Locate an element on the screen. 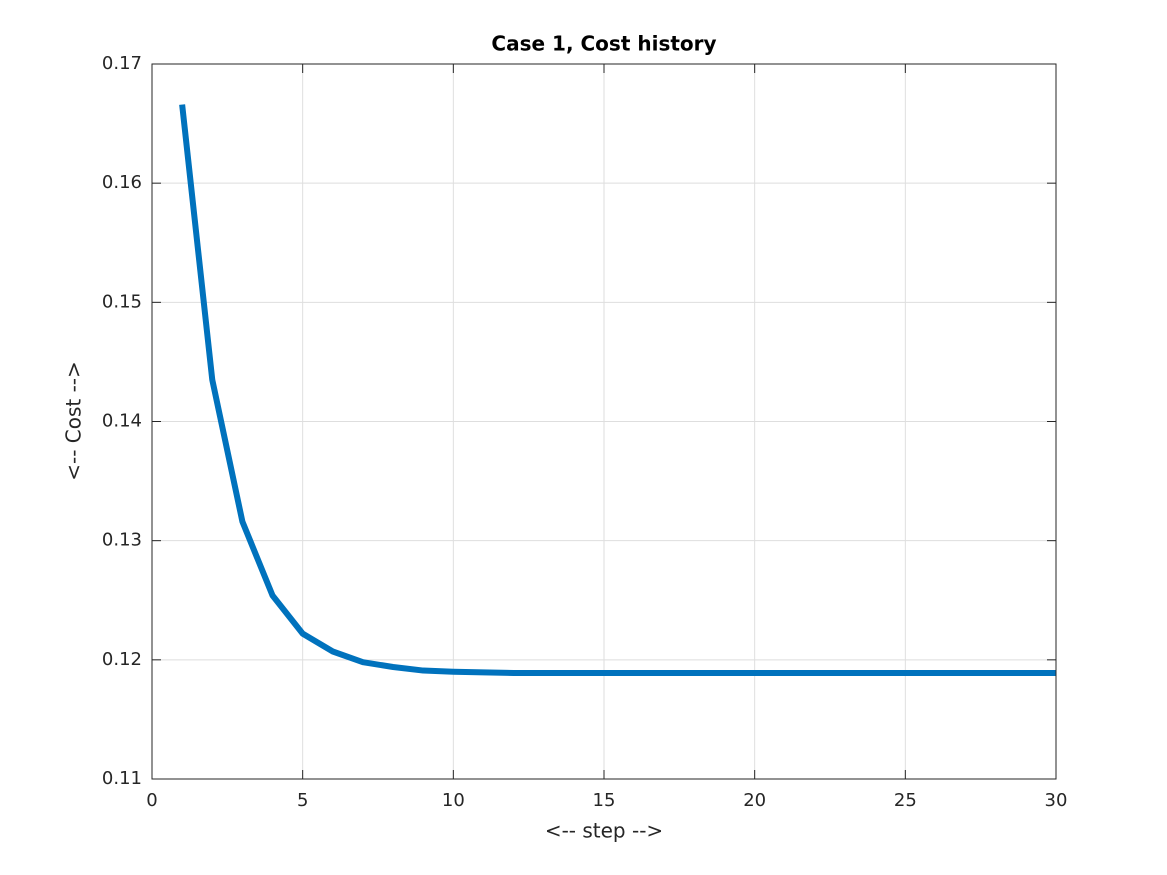 Image resolution: width=1167 pixels, height=875 pixels. y-tick-label: 0.14 is located at coordinates (122, 421).